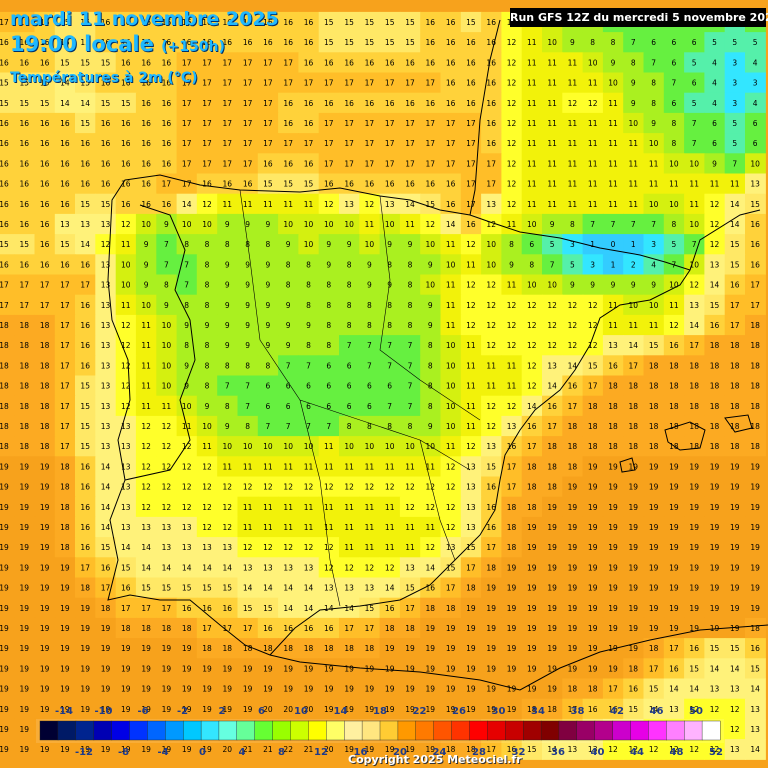  Describe the element at coordinates (491, 446) in the screenshot. I see `temperature-value: 13` at that location.